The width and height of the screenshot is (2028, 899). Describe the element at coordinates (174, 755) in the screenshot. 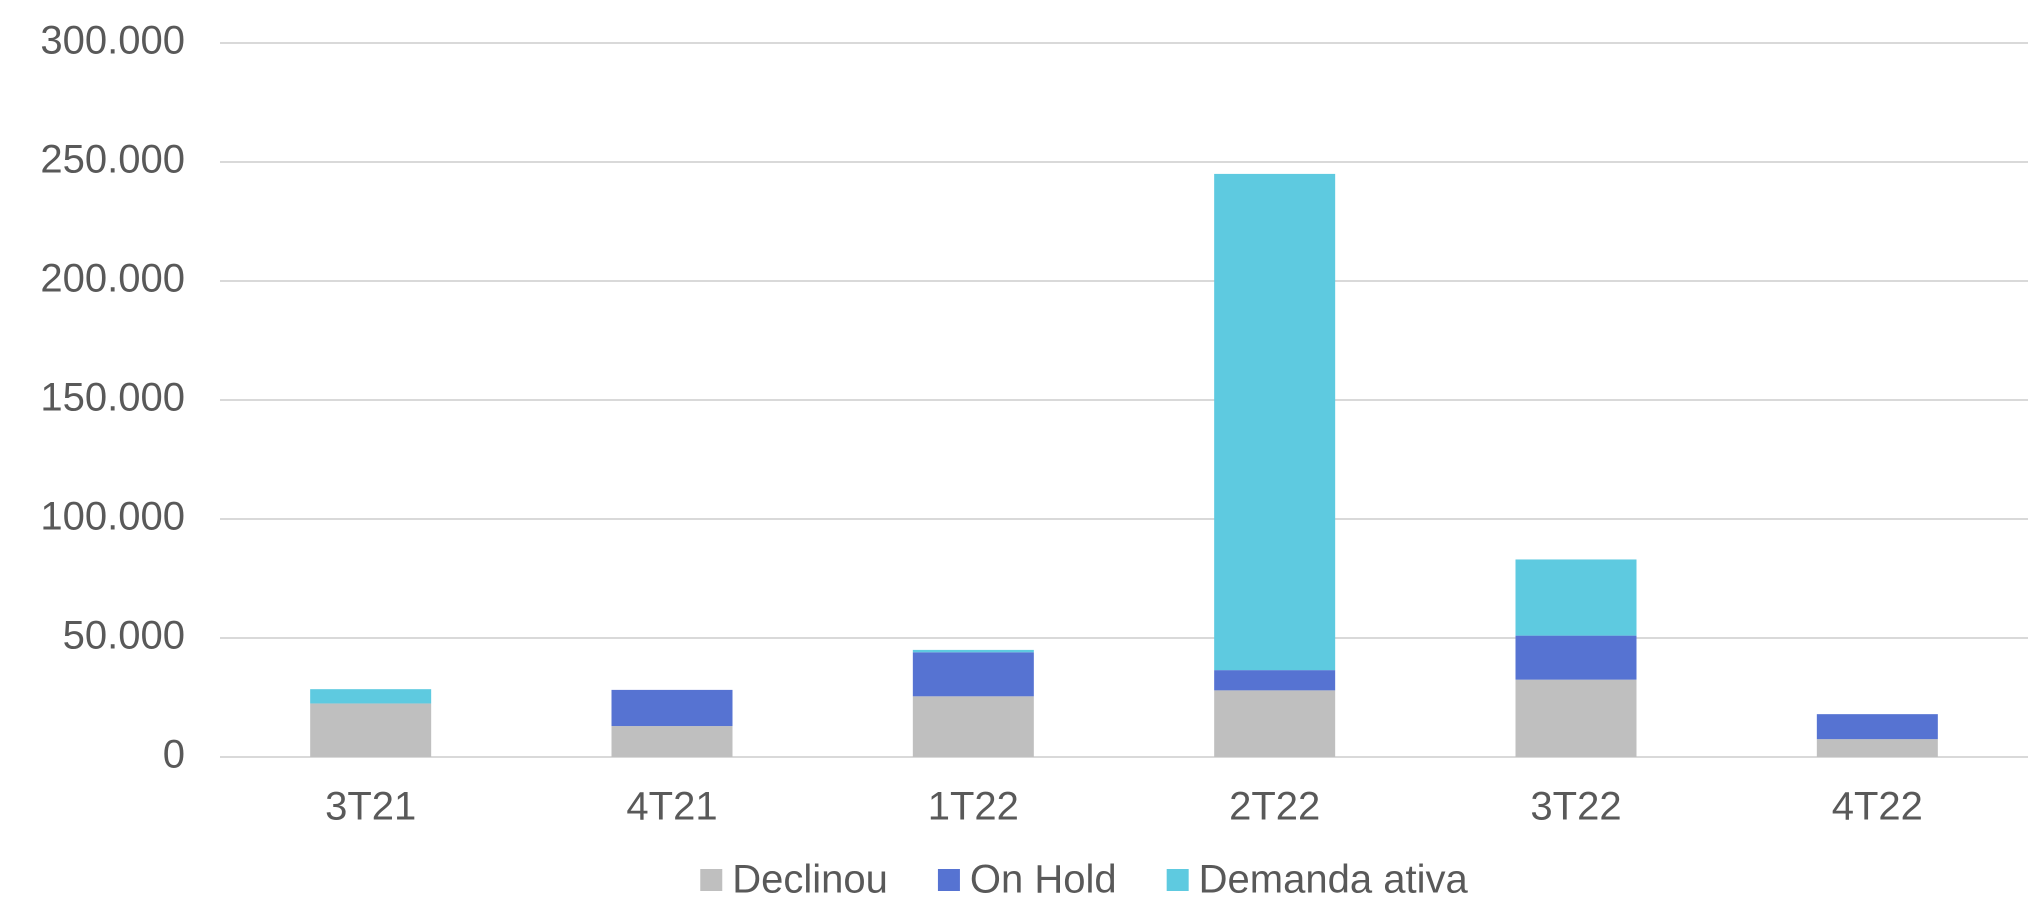

I see `y-tick-label: 0` at that location.